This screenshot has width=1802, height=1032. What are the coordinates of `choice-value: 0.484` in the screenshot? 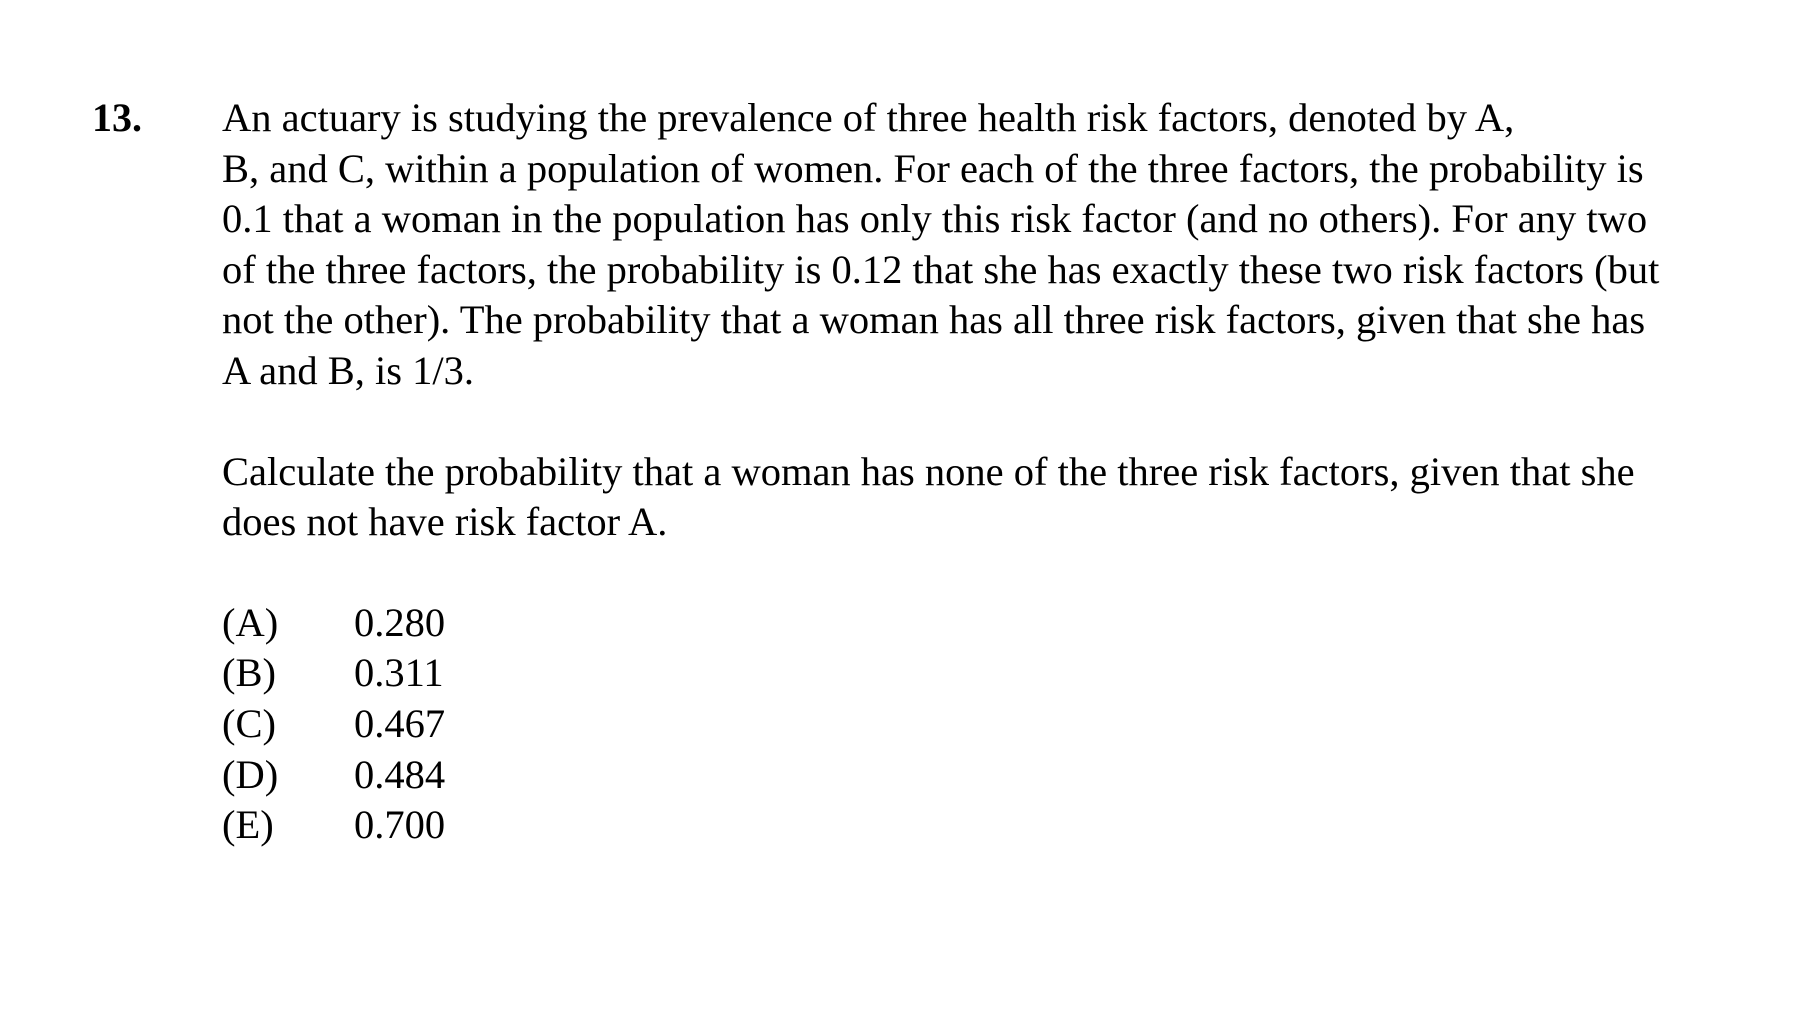 It's located at (400, 774).